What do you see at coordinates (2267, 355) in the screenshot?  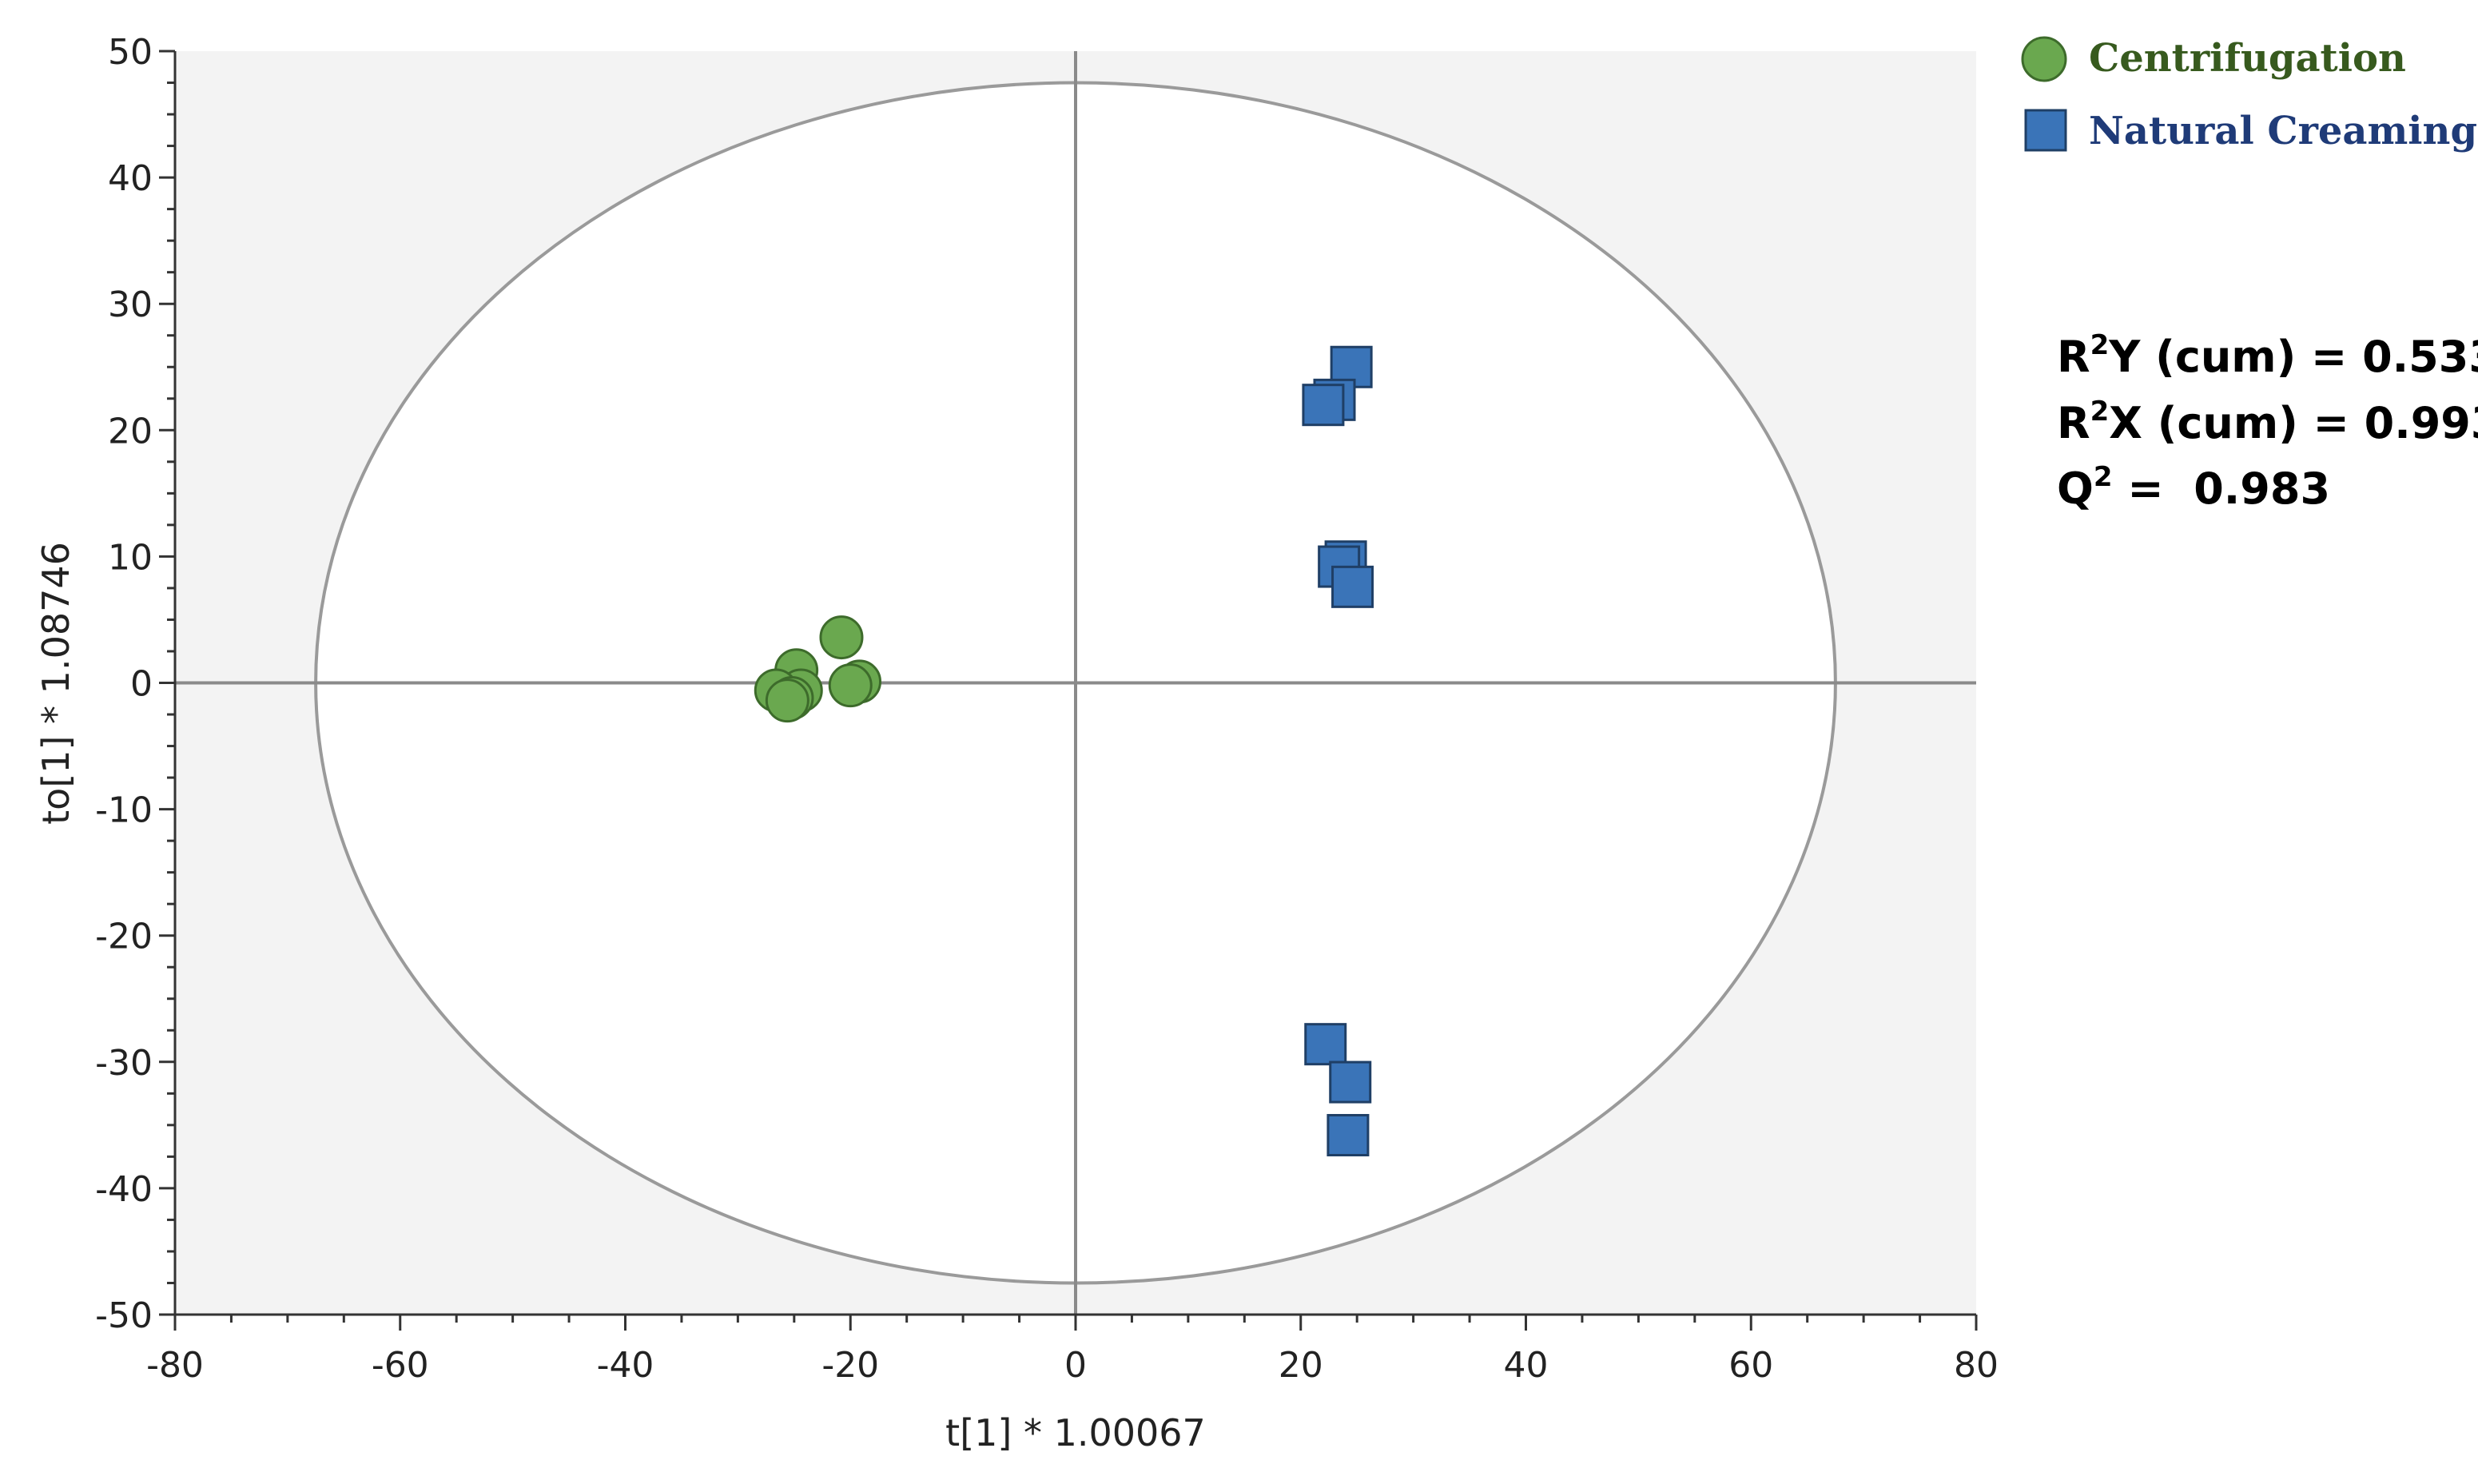 I see `r2y-stat: R2Y (cum) = 0.533` at bounding box center [2267, 355].